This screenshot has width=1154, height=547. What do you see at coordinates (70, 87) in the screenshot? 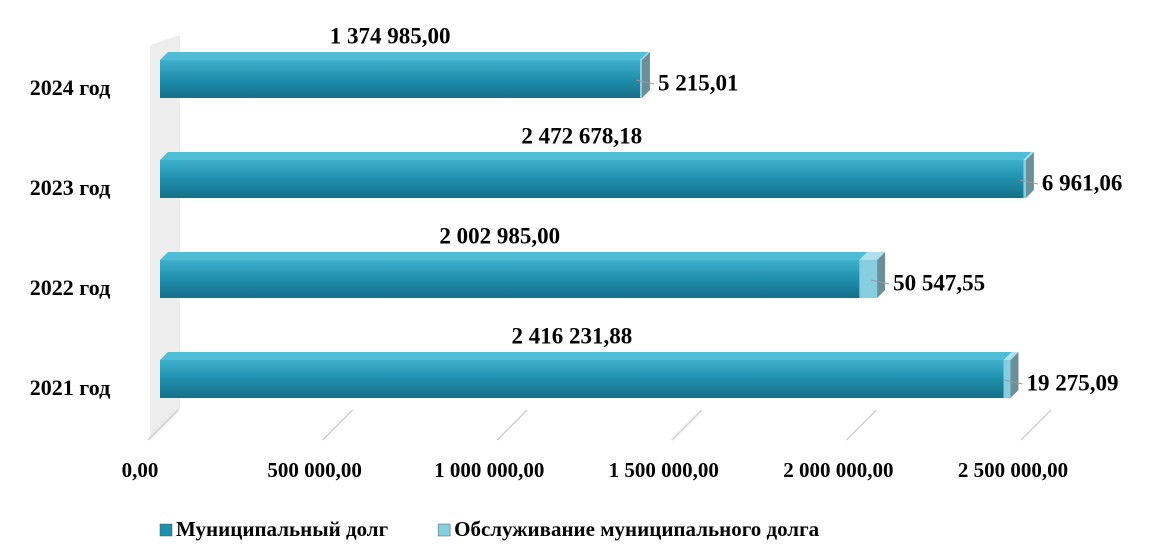
I see `y-tick-label: 2024 год` at bounding box center [70, 87].